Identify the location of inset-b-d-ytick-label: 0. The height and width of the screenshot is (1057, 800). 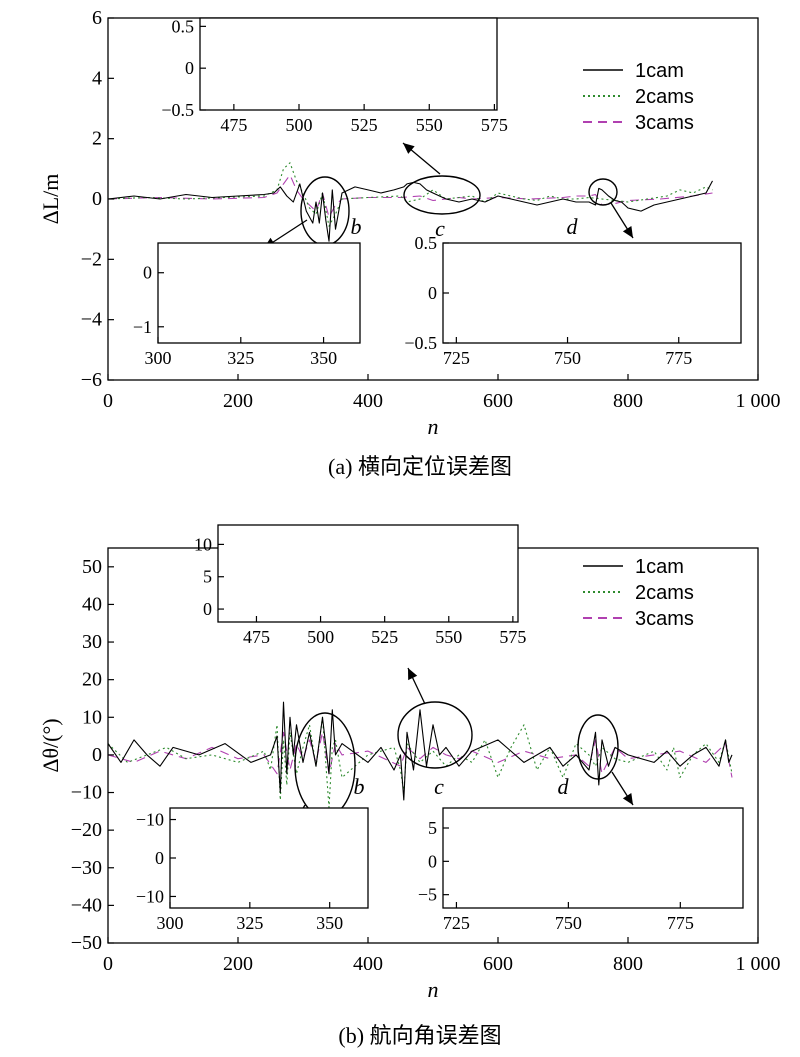
(432, 861).